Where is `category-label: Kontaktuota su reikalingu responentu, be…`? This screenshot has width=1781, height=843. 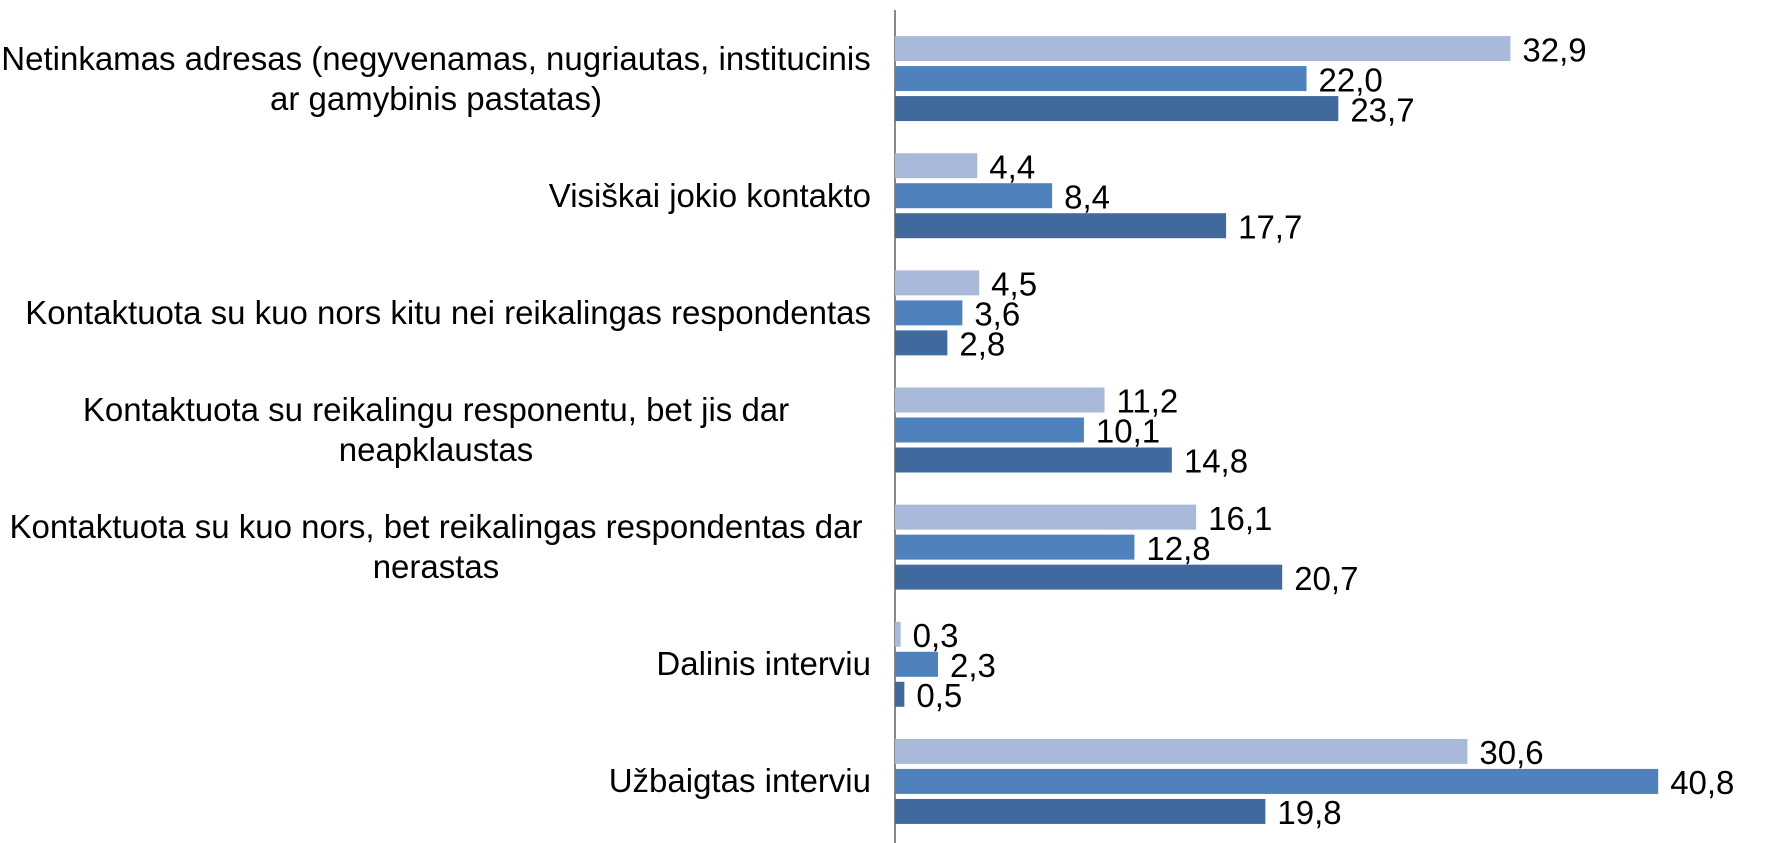 category-label: Kontaktuota su reikalingu responentu, be… is located at coordinates (436, 429).